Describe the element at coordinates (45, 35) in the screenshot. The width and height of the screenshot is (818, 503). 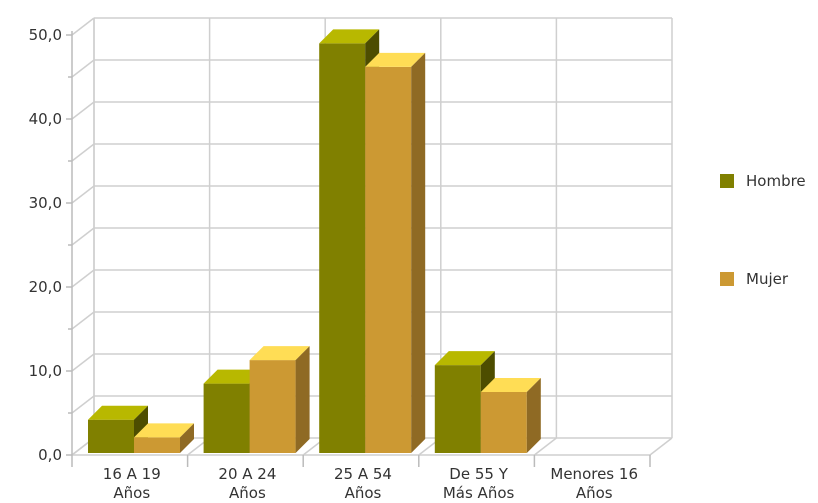
I see `y-tick-label: 50,0` at that location.